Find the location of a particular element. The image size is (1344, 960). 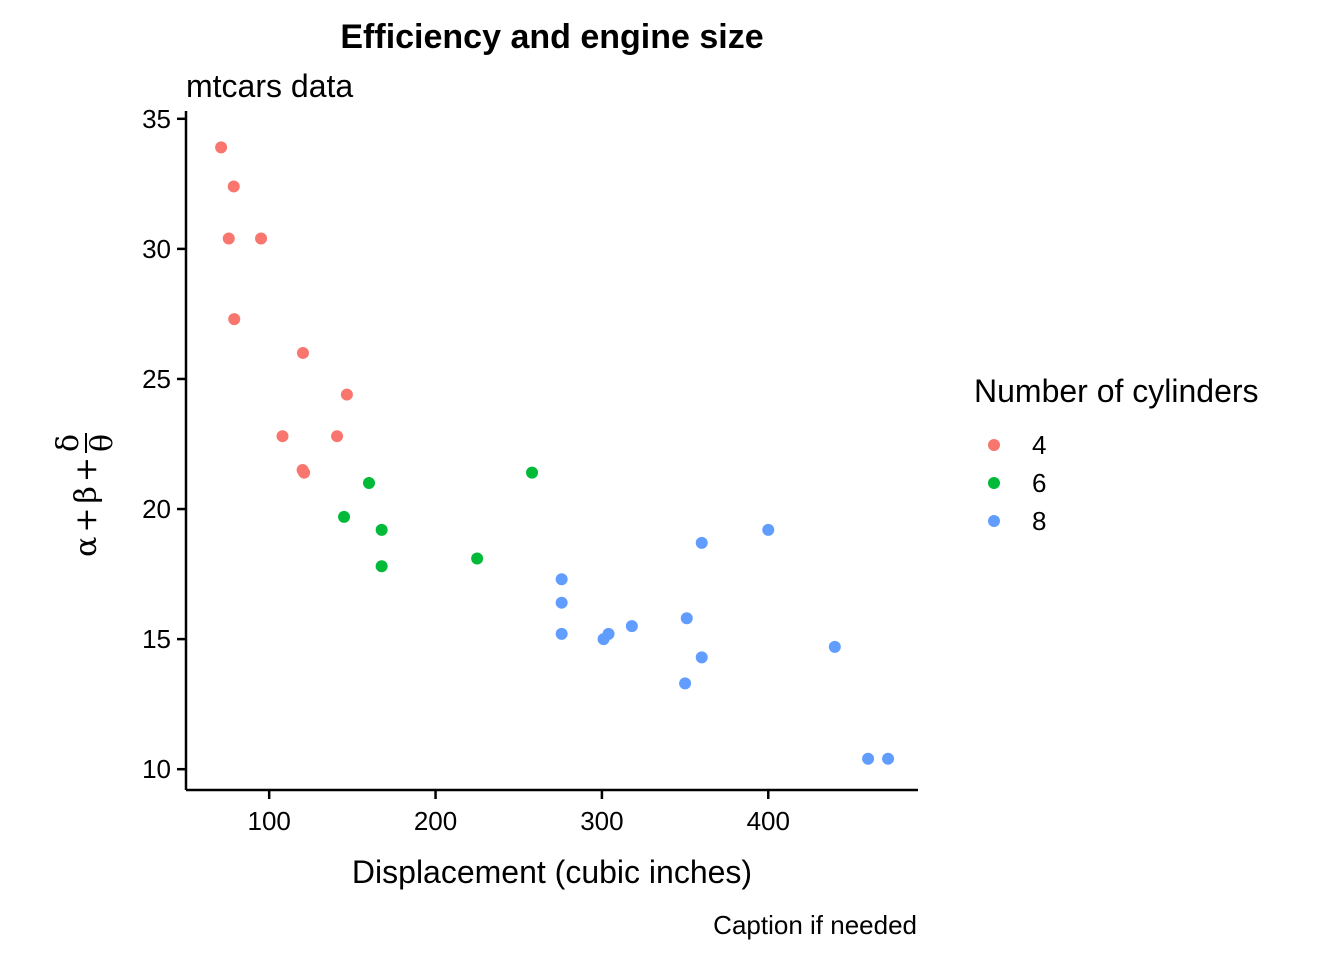

x-axis-title: Displacement (cubic inches) is located at coordinates (552, 872).